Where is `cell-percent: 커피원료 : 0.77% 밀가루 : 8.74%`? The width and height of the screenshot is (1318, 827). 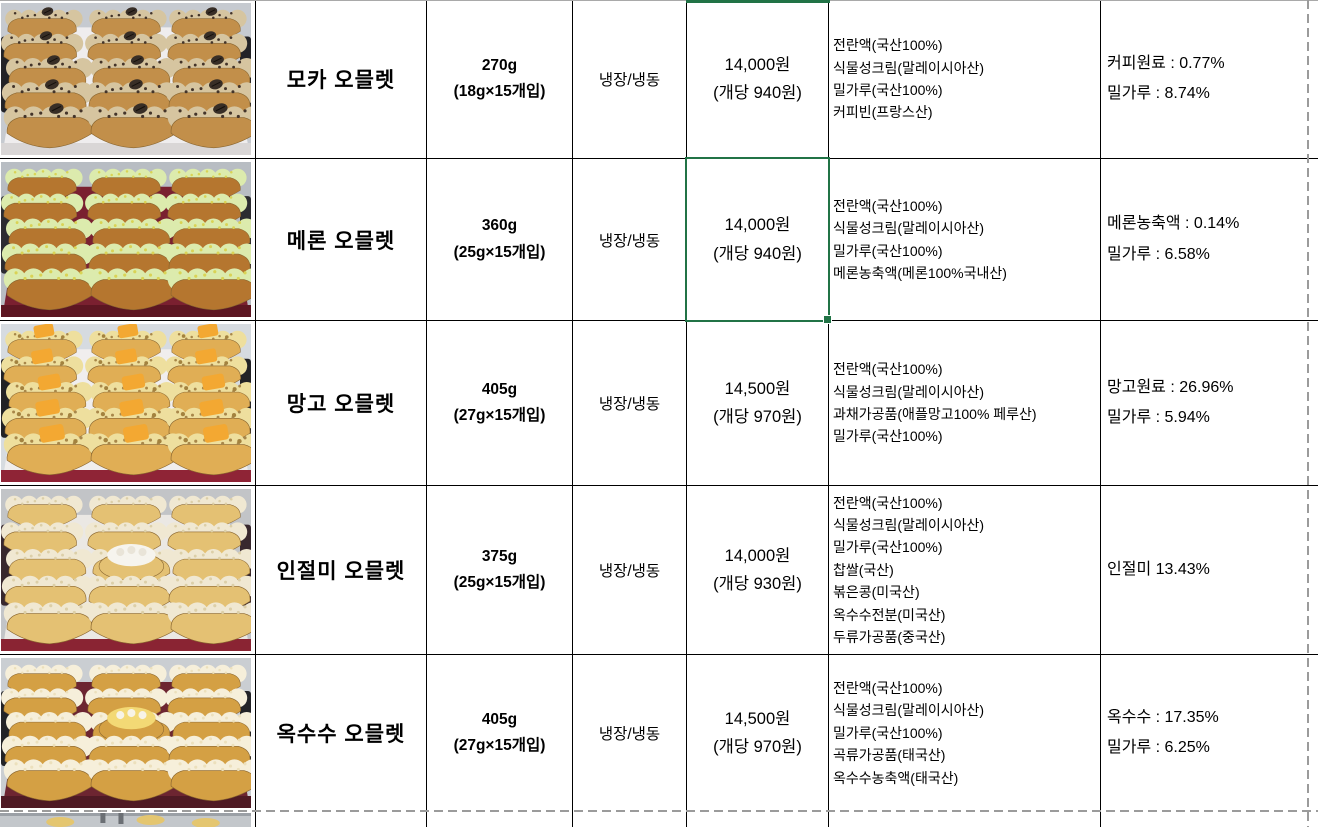 cell-percent: 커피원료 : 0.77% 밀가루 : 8.74% is located at coordinates (1209, 79).